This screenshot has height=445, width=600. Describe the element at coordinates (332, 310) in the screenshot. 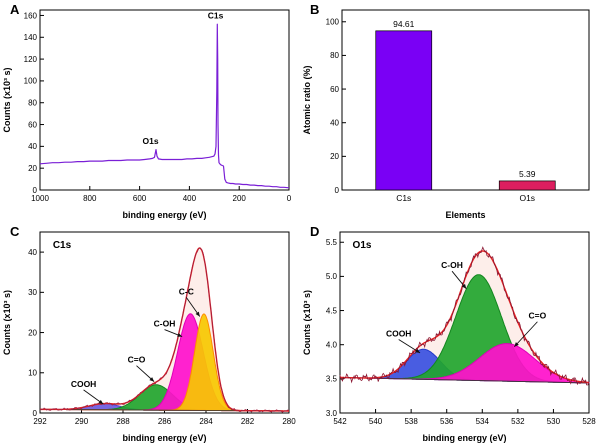

I see `svg-text: 4.5` at that location.